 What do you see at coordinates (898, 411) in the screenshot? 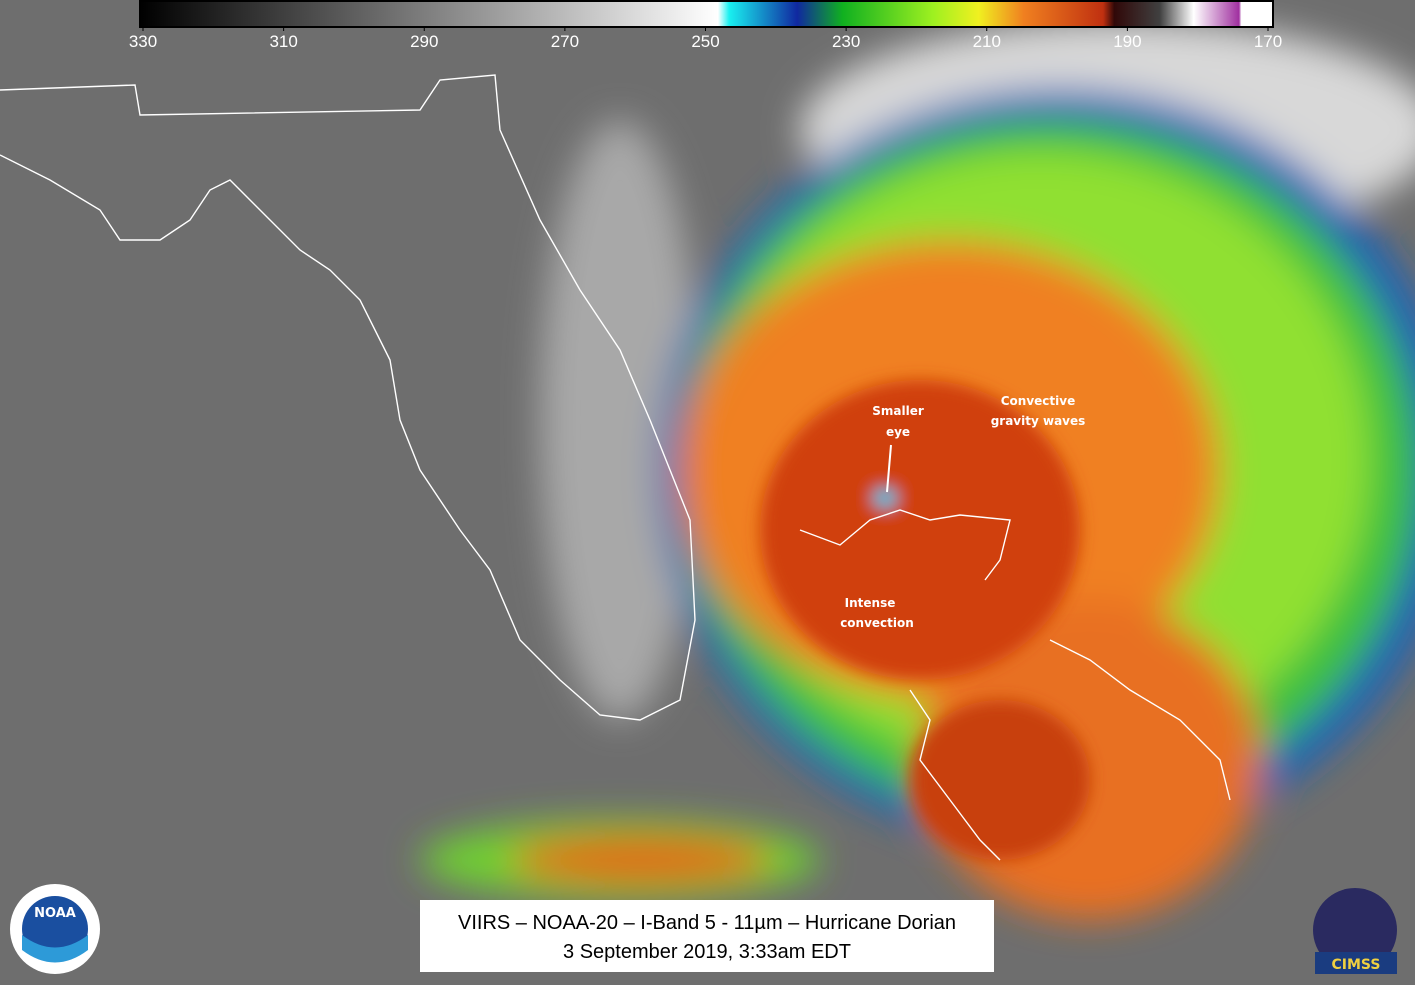
I see `annotation: Smaller` at bounding box center [898, 411].